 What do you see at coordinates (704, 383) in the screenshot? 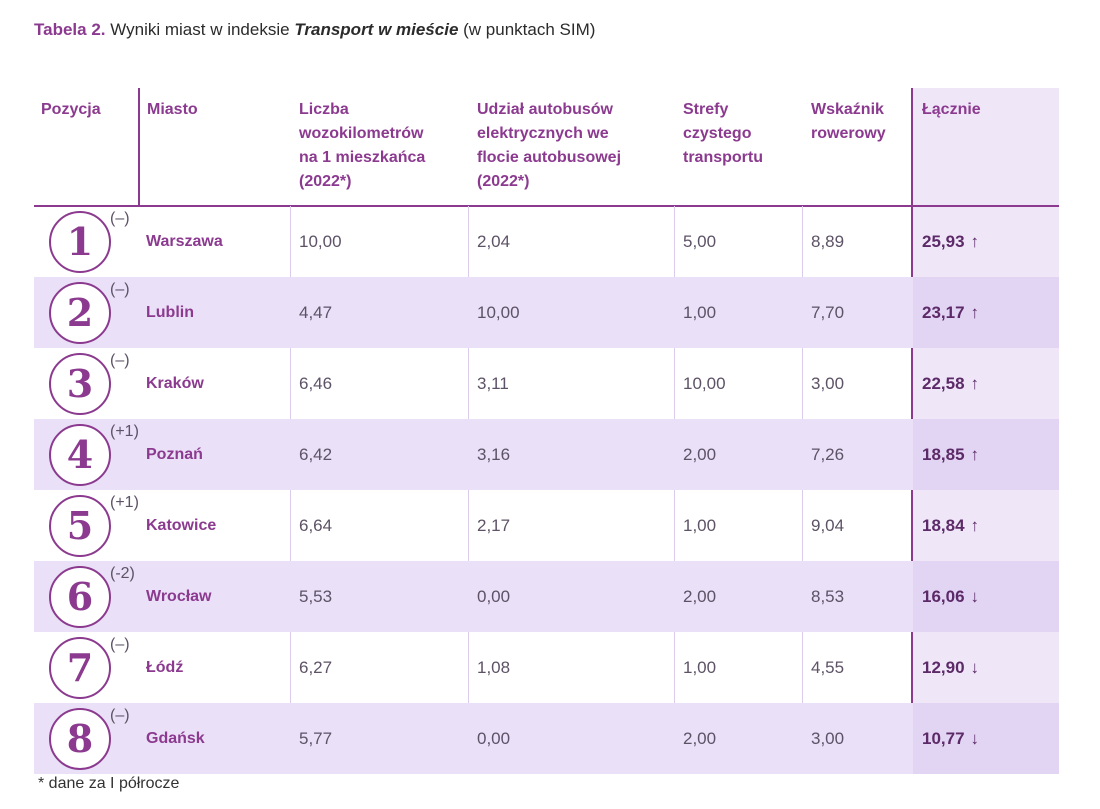
I see `clean-zones-value: 10,00` at bounding box center [704, 383].